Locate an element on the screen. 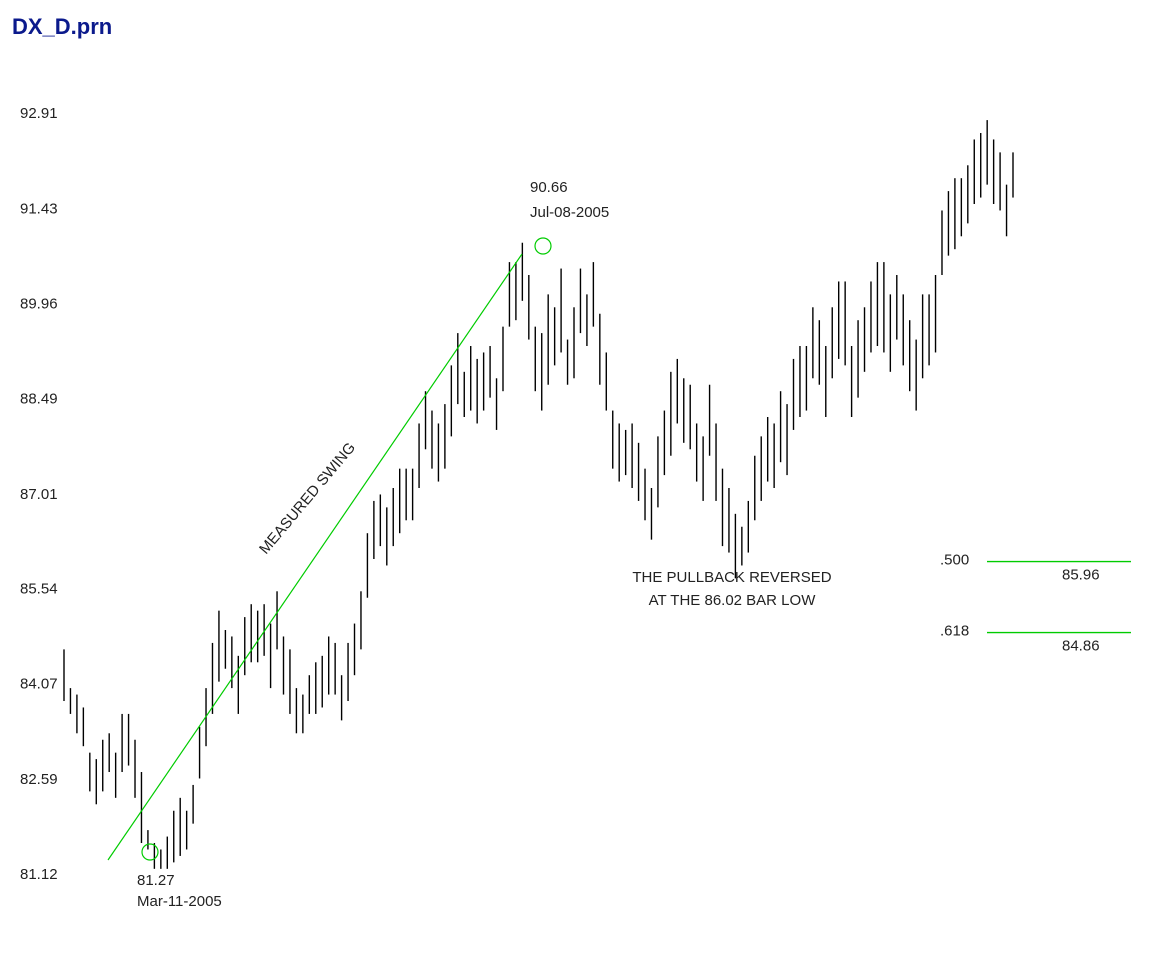 This screenshot has height=953, width=1151. measured-swing-label: MEASURED SWING is located at coordinates (307, 498).